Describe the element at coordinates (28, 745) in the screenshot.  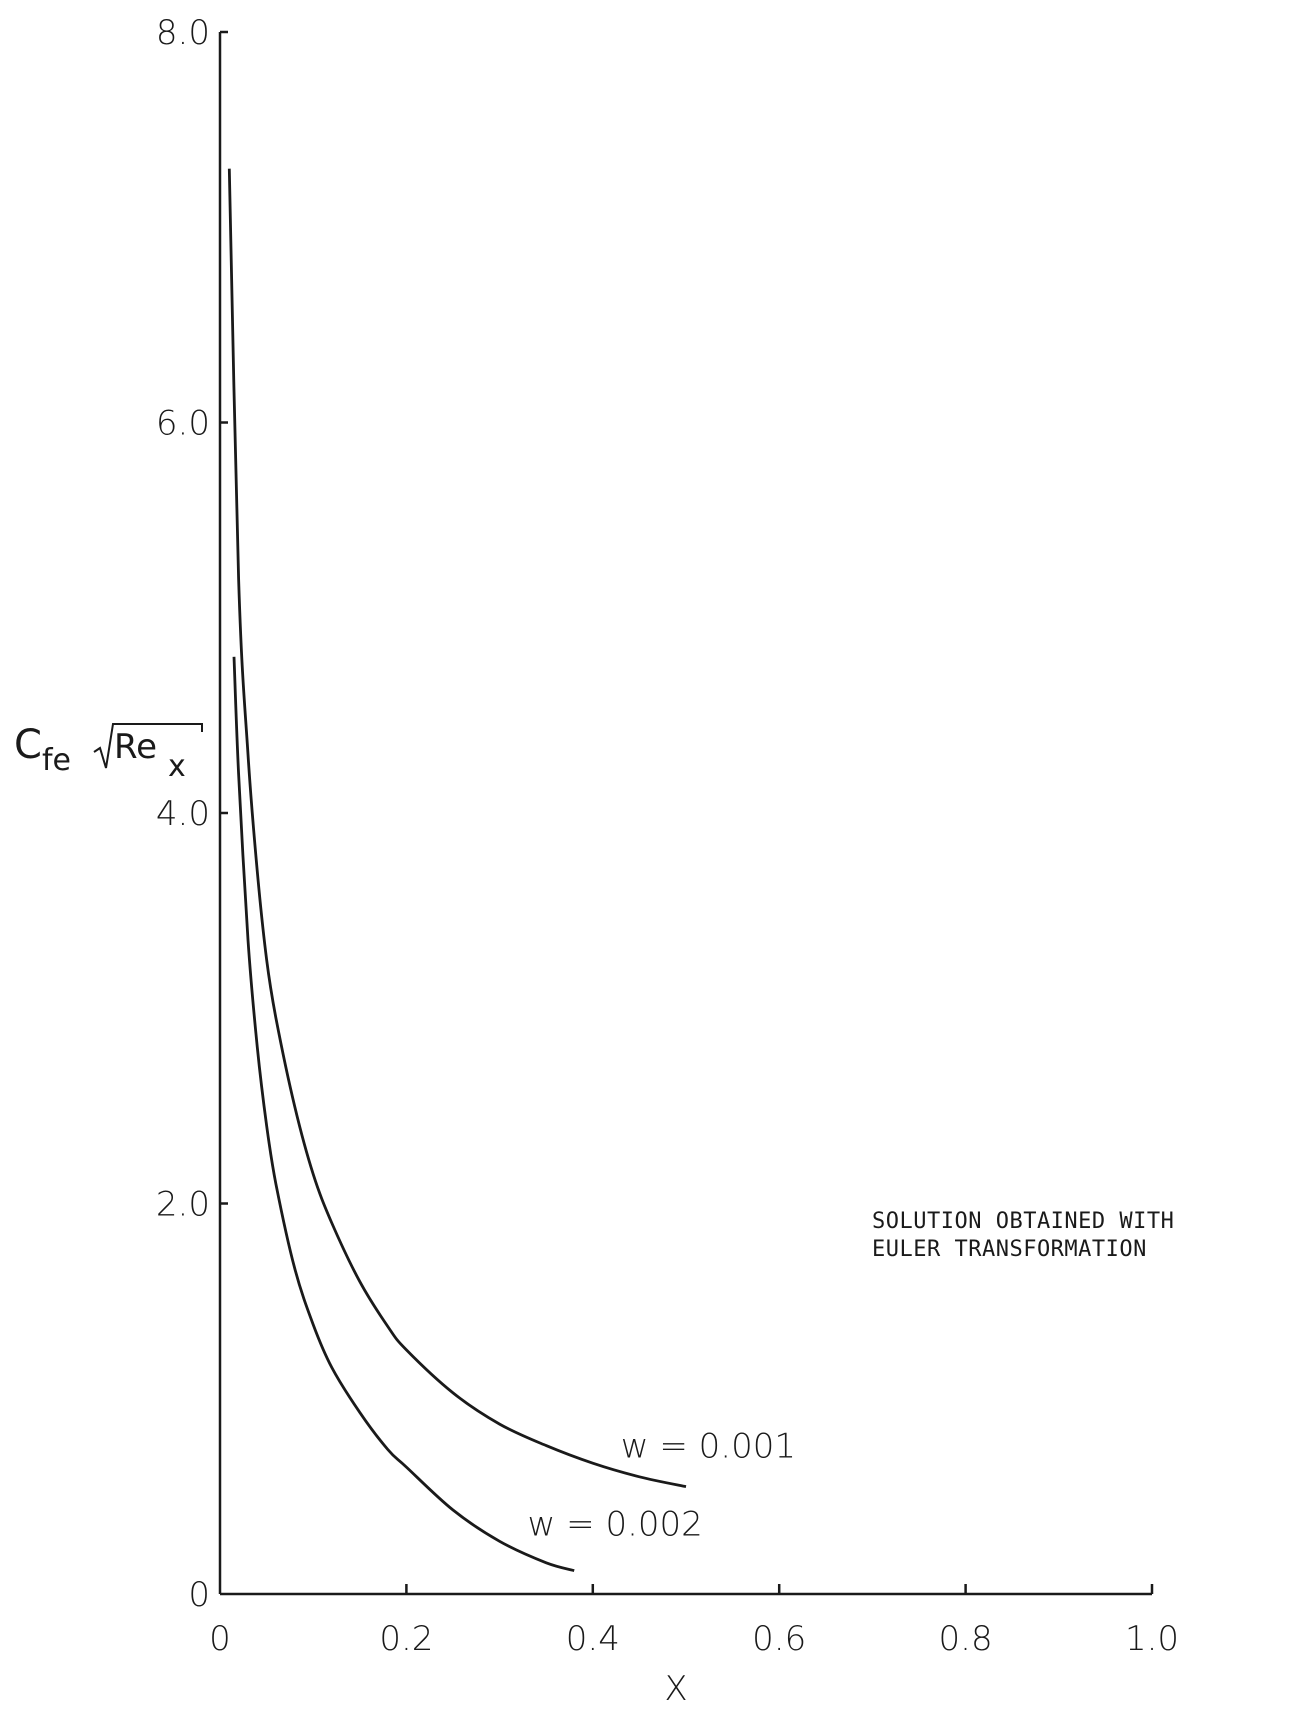
I see `y-axis-label-main: C` at that location.